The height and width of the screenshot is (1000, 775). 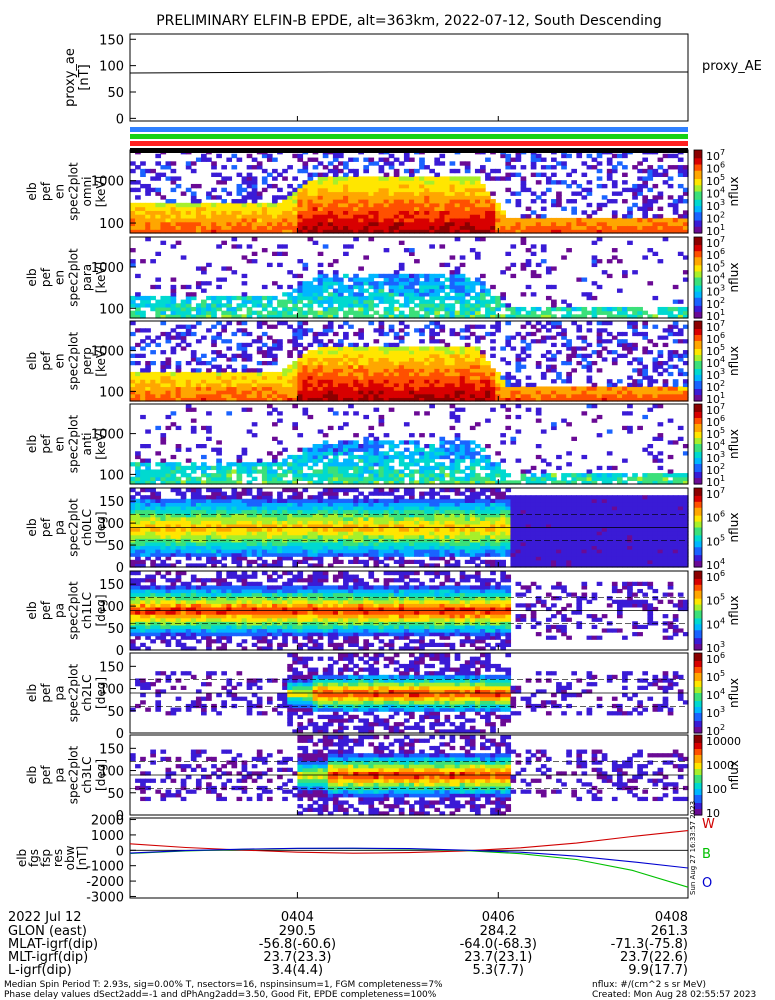 I want to click on y-axis-label-line: [keV], so click(x=101, y=277).